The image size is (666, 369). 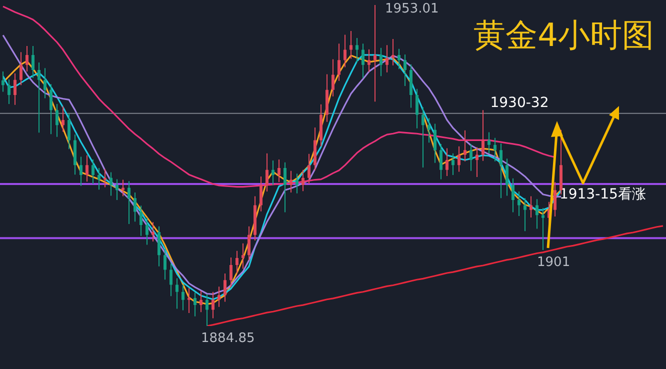 What do you see at coordinates (519, 103) in the screenshot?
I see `ref-line-label: 1930-32` at bounding box center [519, 103].